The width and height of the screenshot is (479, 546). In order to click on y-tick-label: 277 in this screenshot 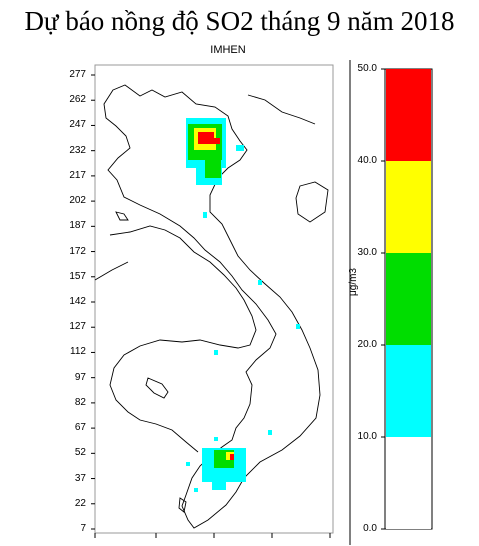, I will do `click(77, 74)`.